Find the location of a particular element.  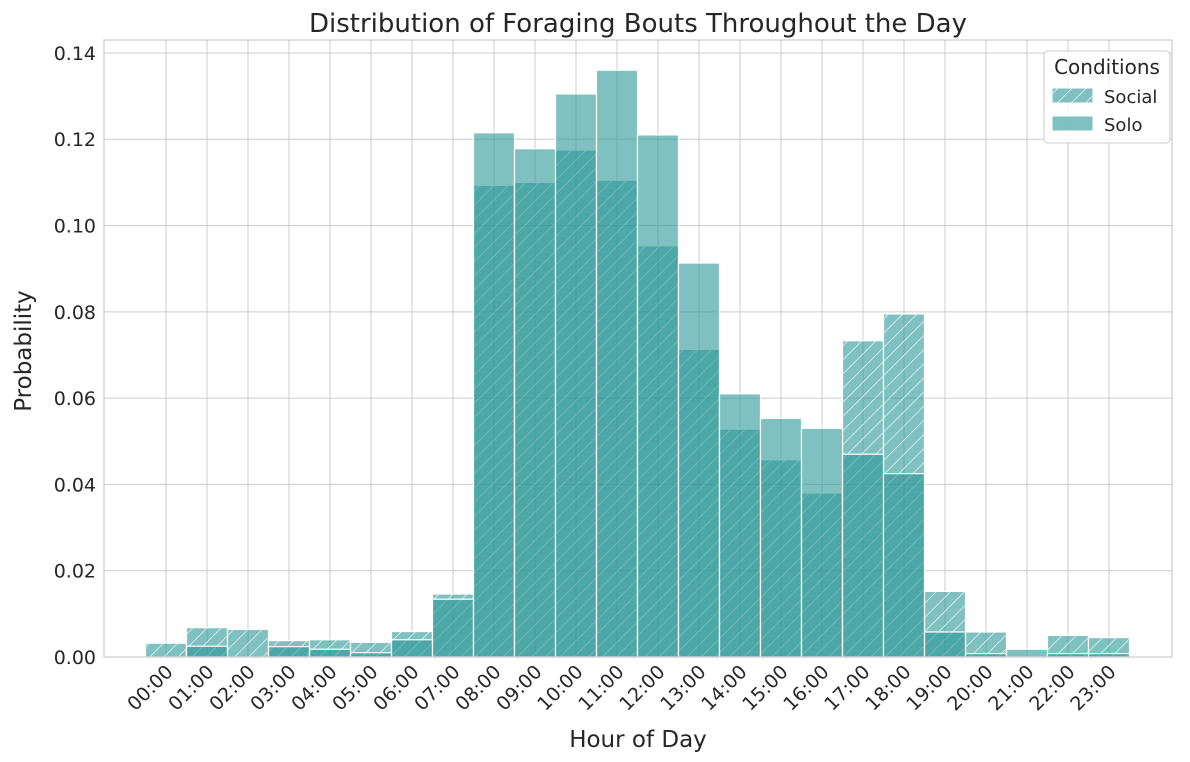

legend-label-social: Social is located at coordinates (1130, 97).